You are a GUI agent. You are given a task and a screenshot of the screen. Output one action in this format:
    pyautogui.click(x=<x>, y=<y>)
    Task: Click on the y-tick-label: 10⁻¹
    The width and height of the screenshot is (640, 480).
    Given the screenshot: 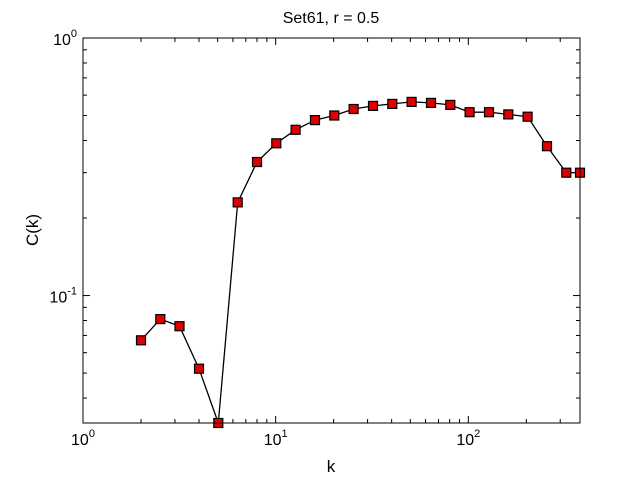 What is the action you would take?
    pyautogui.click(x=63, y=296)
    